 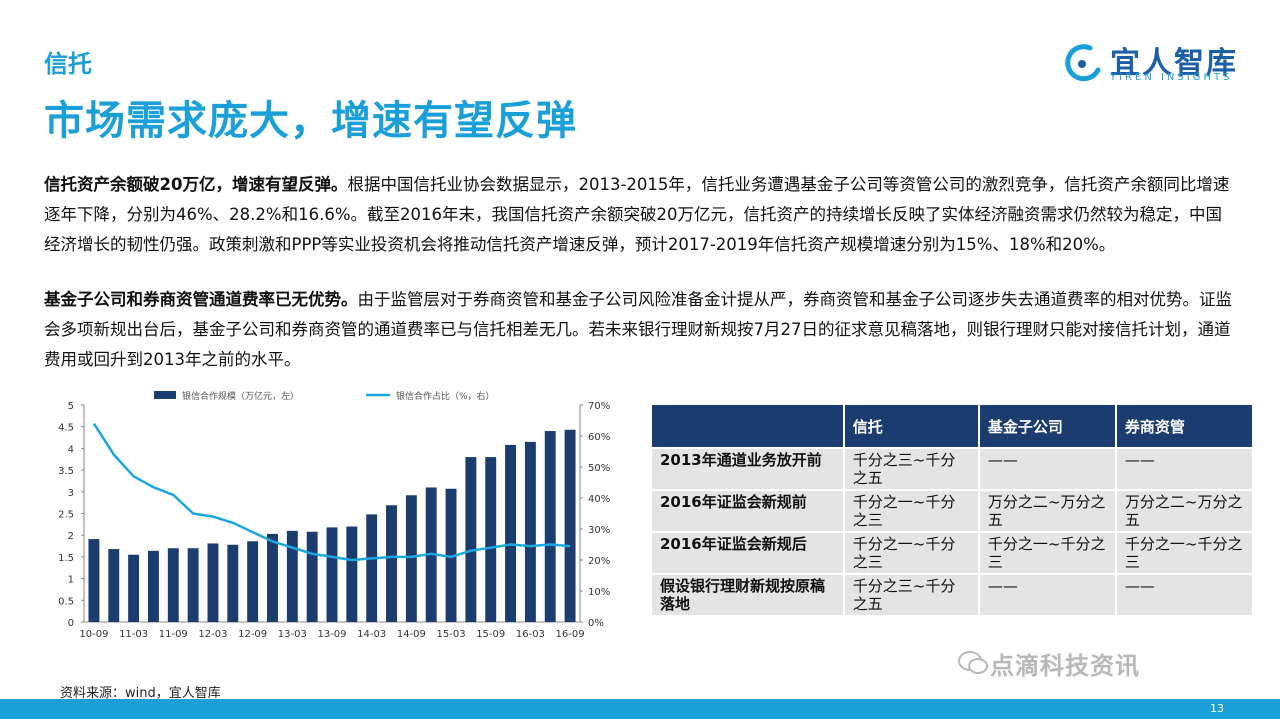 What do you see at coordinates (252, 634) in the screenshot?
I see `x-tick-label: 12-09` at bounding box center [252, 634].